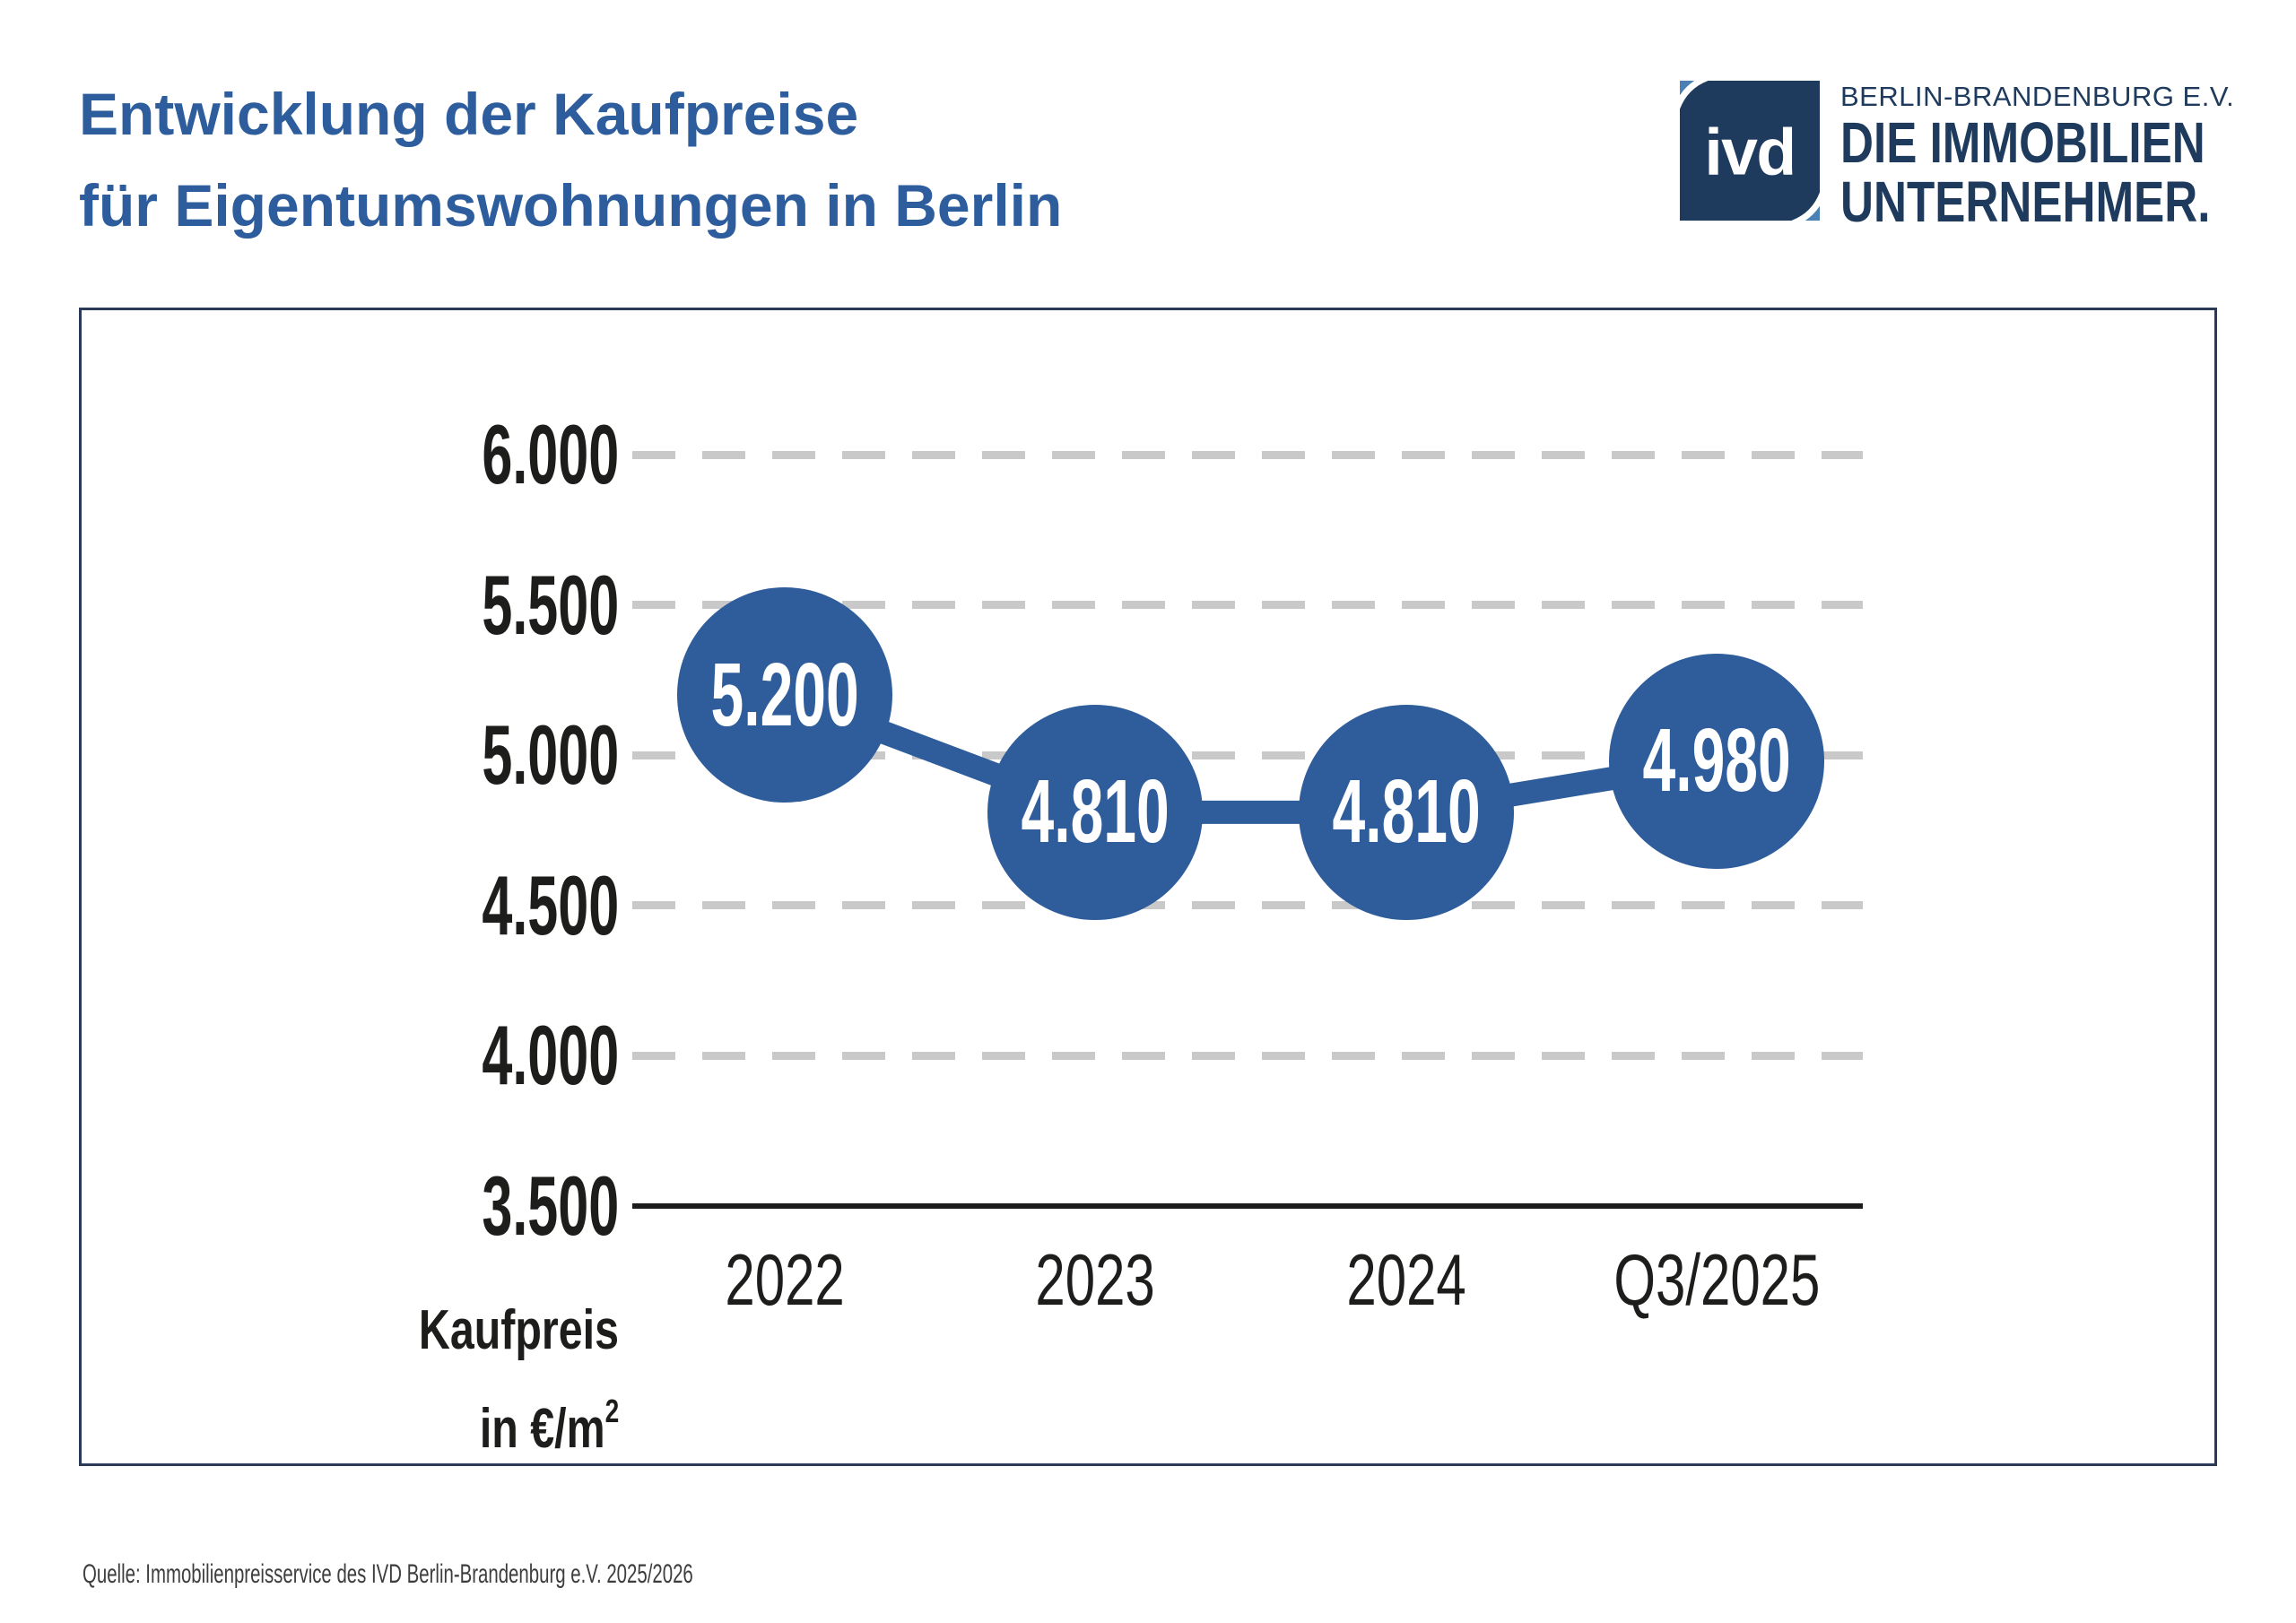 The height and width of the screenshot is (1623, 2296). I want to click on y-axis-unit-superscript: 2, so click(611, 1411).